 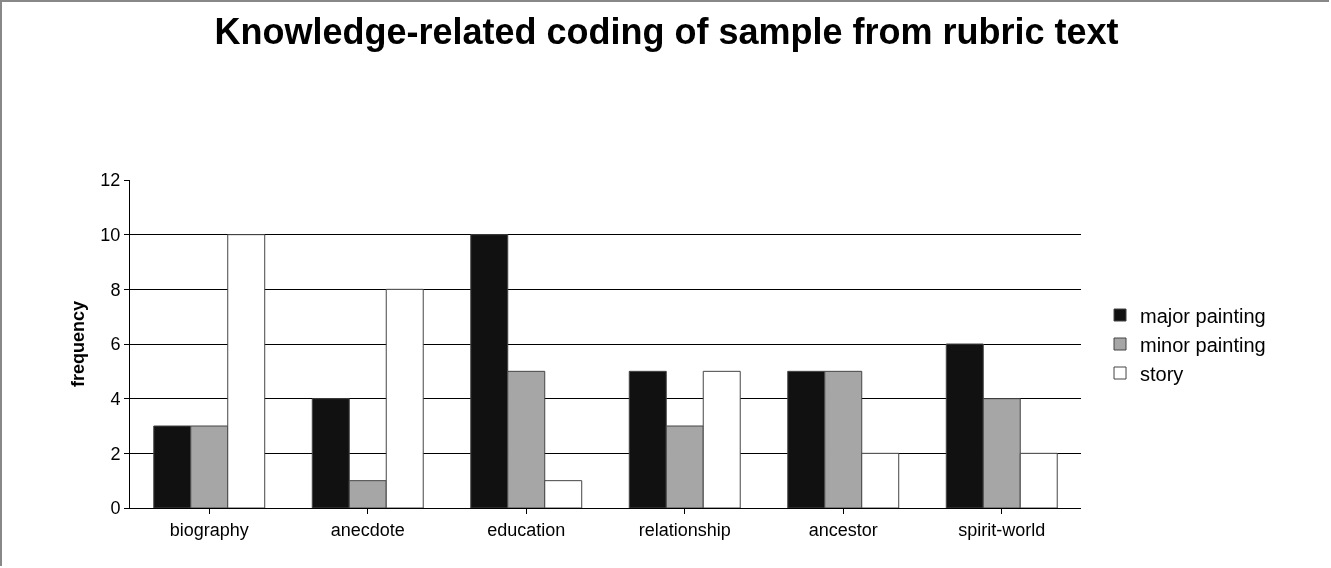 I want to click on x-tick-label: education, so click(x=526, y=529).